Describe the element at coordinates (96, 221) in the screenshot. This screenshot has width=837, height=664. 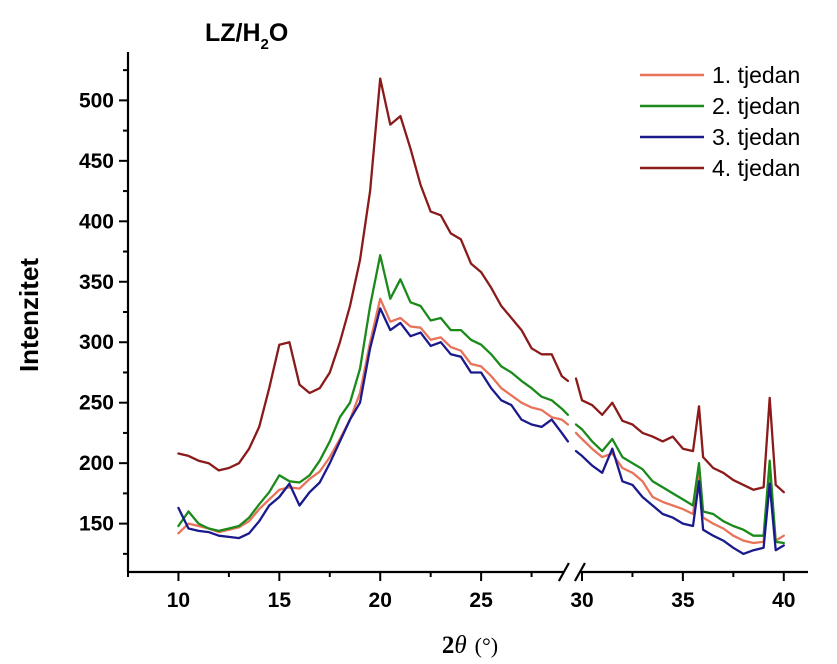
I see `y-tick-label: 400` at that location.